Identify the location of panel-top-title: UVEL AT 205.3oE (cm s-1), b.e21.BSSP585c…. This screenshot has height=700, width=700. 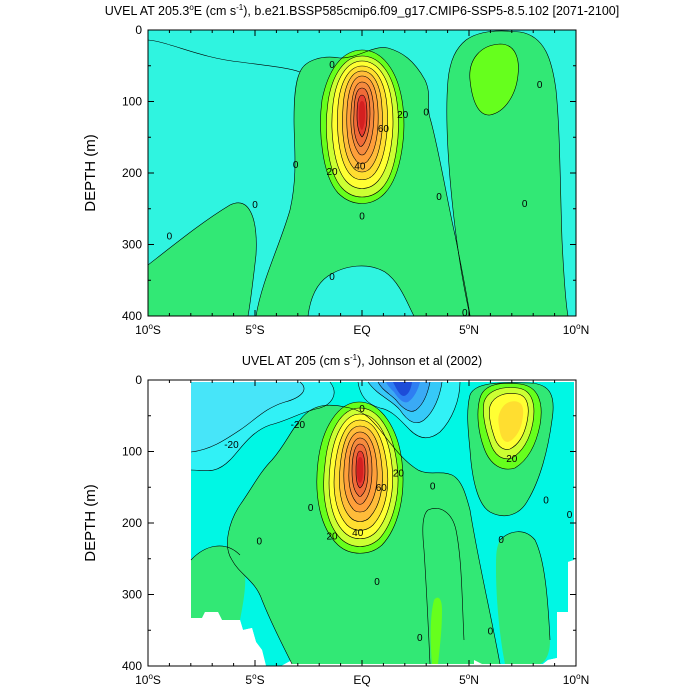
(362, 10).